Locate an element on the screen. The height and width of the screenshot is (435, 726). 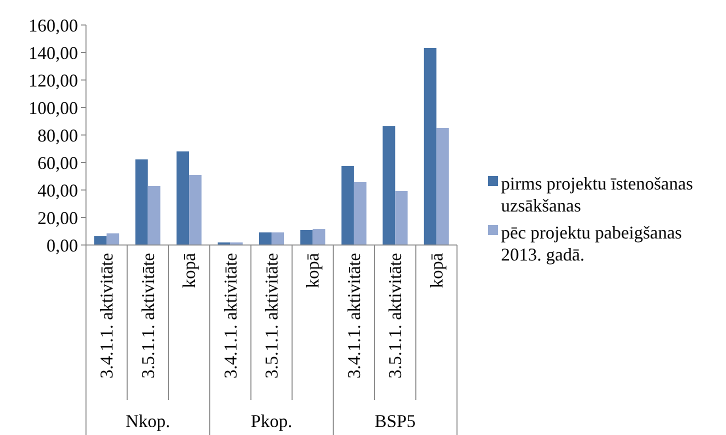
text: BSP5 is located at coordinates (395, 421).